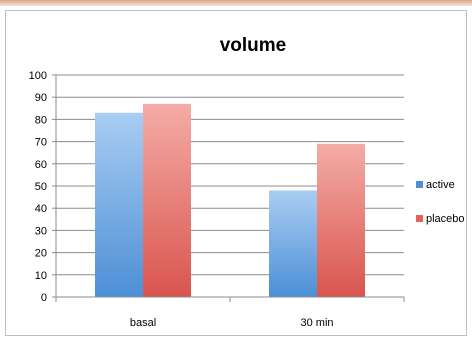 Image resolution: width=472 pixels, height=340 pixels. Describe the element at coordinates (419, 184) in the screenshot. I see `legend-swatch-active` at that location.